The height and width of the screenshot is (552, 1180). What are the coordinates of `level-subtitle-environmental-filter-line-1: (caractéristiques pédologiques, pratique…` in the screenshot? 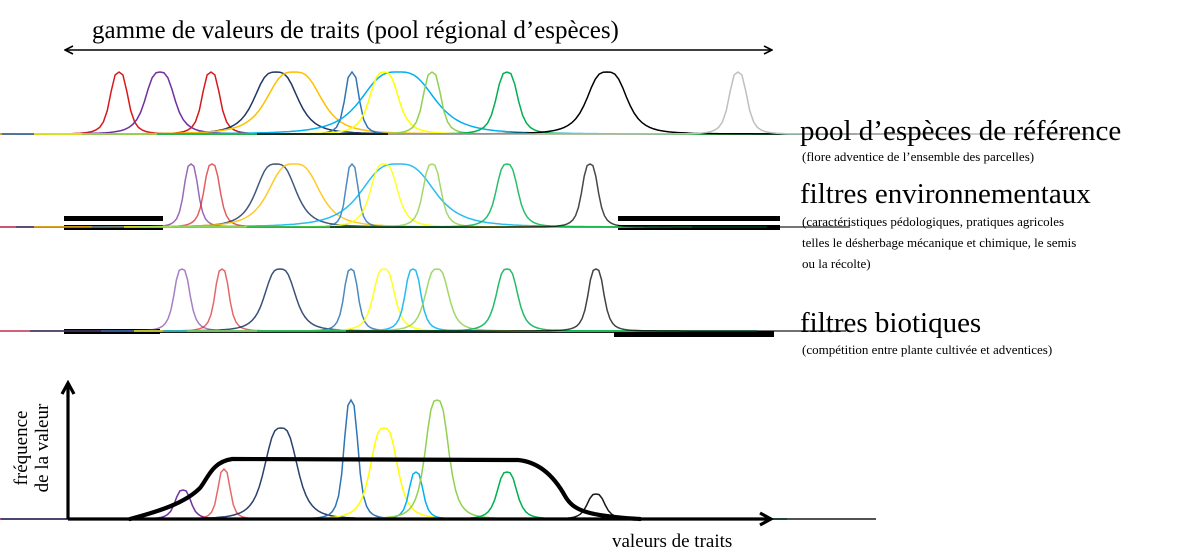 It's located at (933, 221).